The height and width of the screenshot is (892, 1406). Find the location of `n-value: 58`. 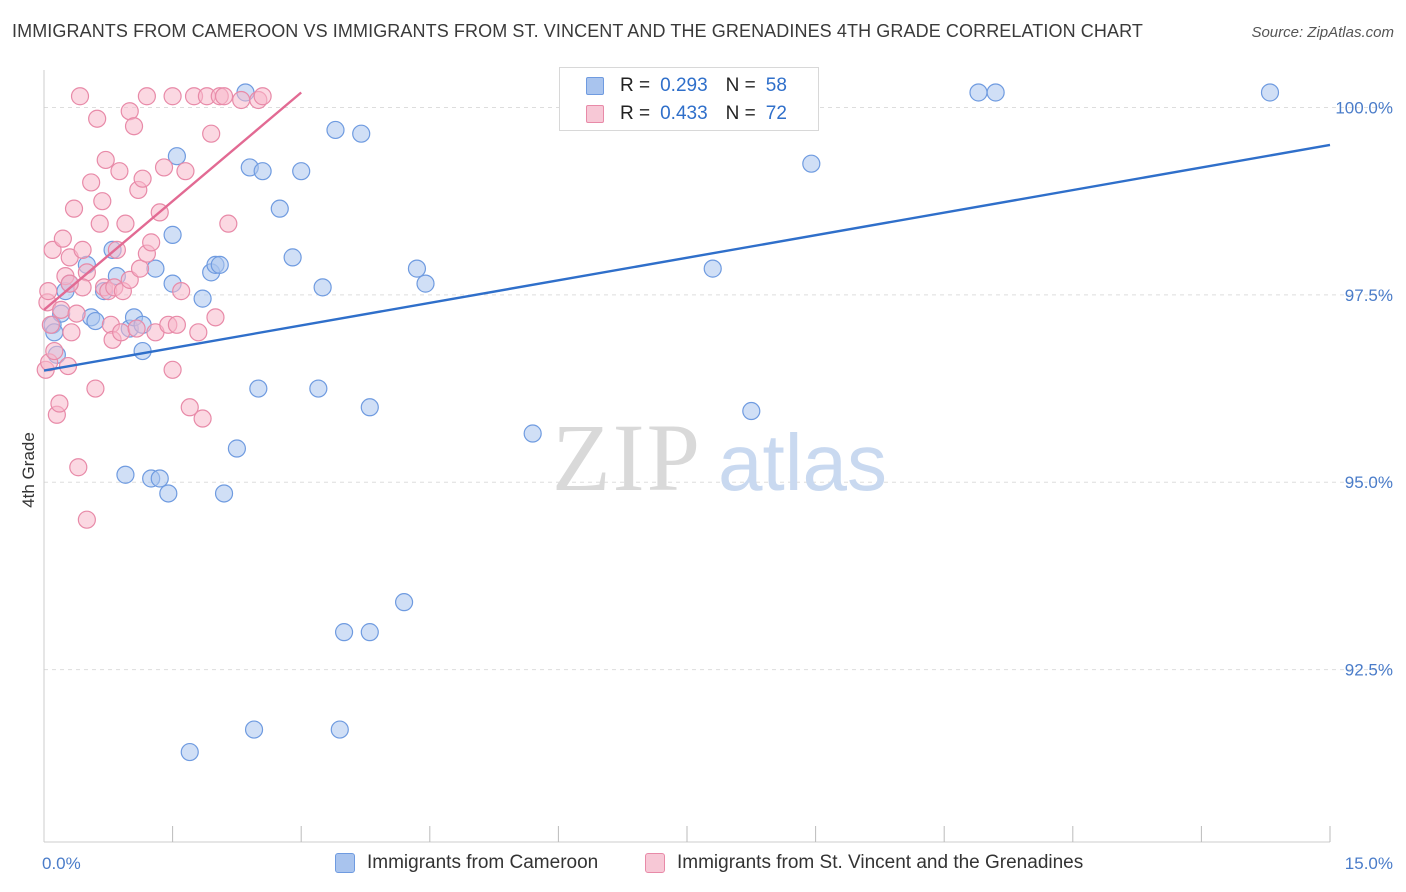

n-value: 58 is located at coordinates (776, 85).